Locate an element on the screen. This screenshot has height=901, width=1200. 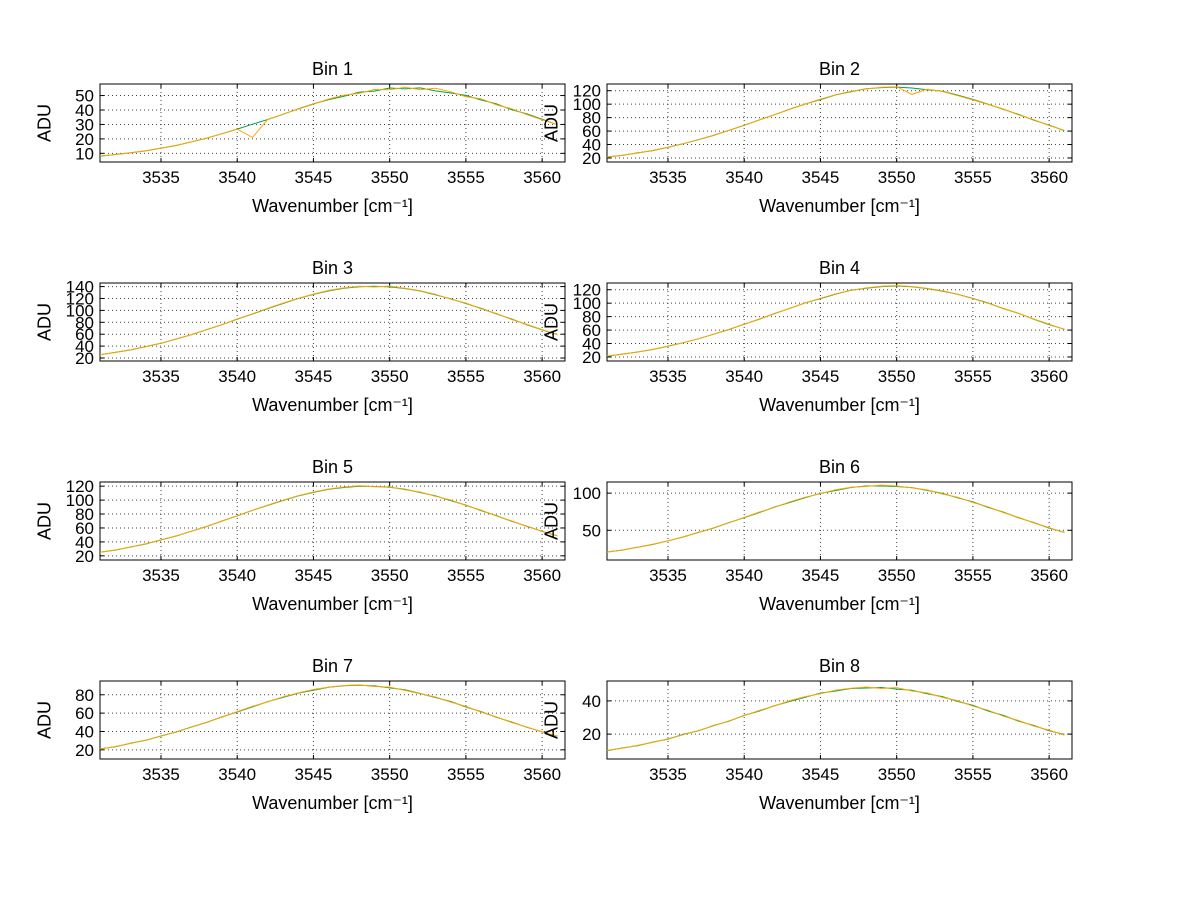
plot-title: Bin 5 is located at coordinates (332, 467).